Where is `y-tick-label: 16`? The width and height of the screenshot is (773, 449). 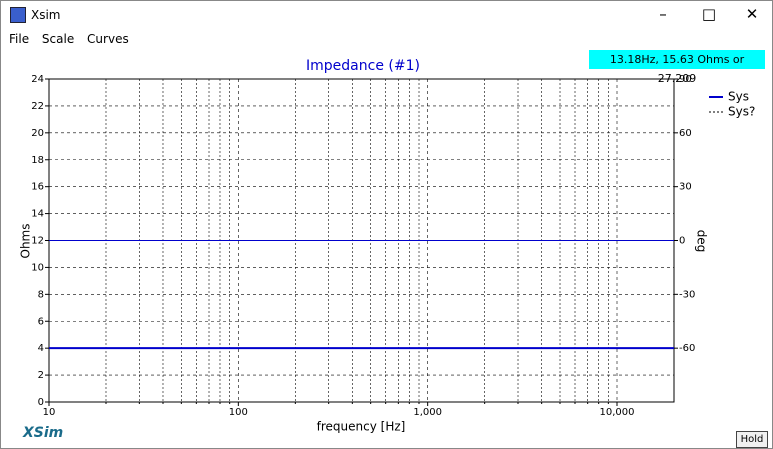 y-tick-label: 16 is located at coordinates (37, 187).